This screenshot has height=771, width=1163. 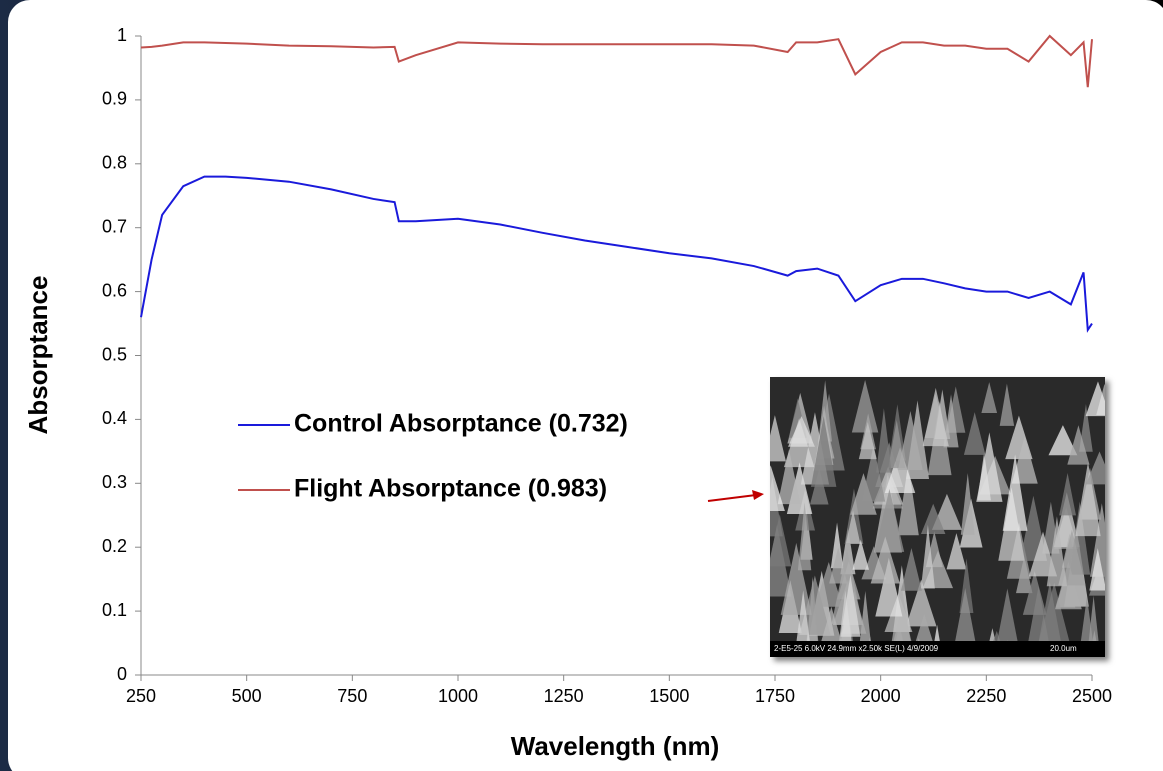 I want to click on y-tick-label: 0.6, so click(x=114, y=290).